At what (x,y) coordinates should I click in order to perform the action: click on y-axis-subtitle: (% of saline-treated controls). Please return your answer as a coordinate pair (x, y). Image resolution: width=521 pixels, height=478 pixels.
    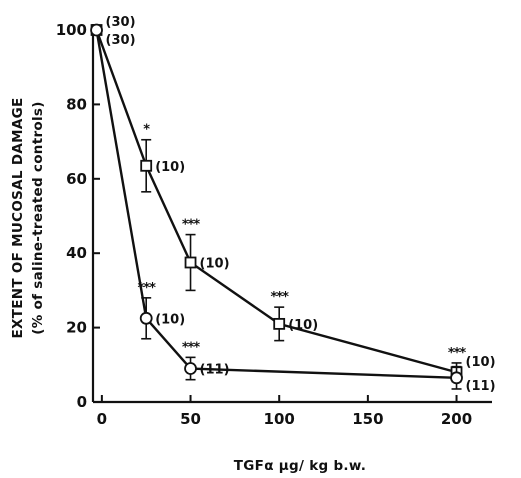
    Looking at the image, I should click on (38, 217).